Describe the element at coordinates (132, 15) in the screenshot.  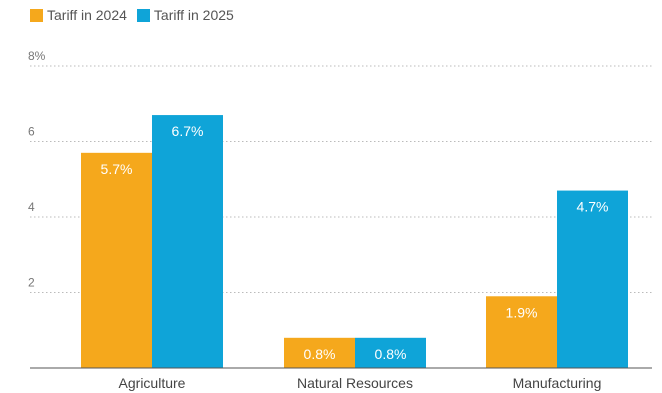
I see `legend: Tariff in 2024 Tariff in 2025` at that location.